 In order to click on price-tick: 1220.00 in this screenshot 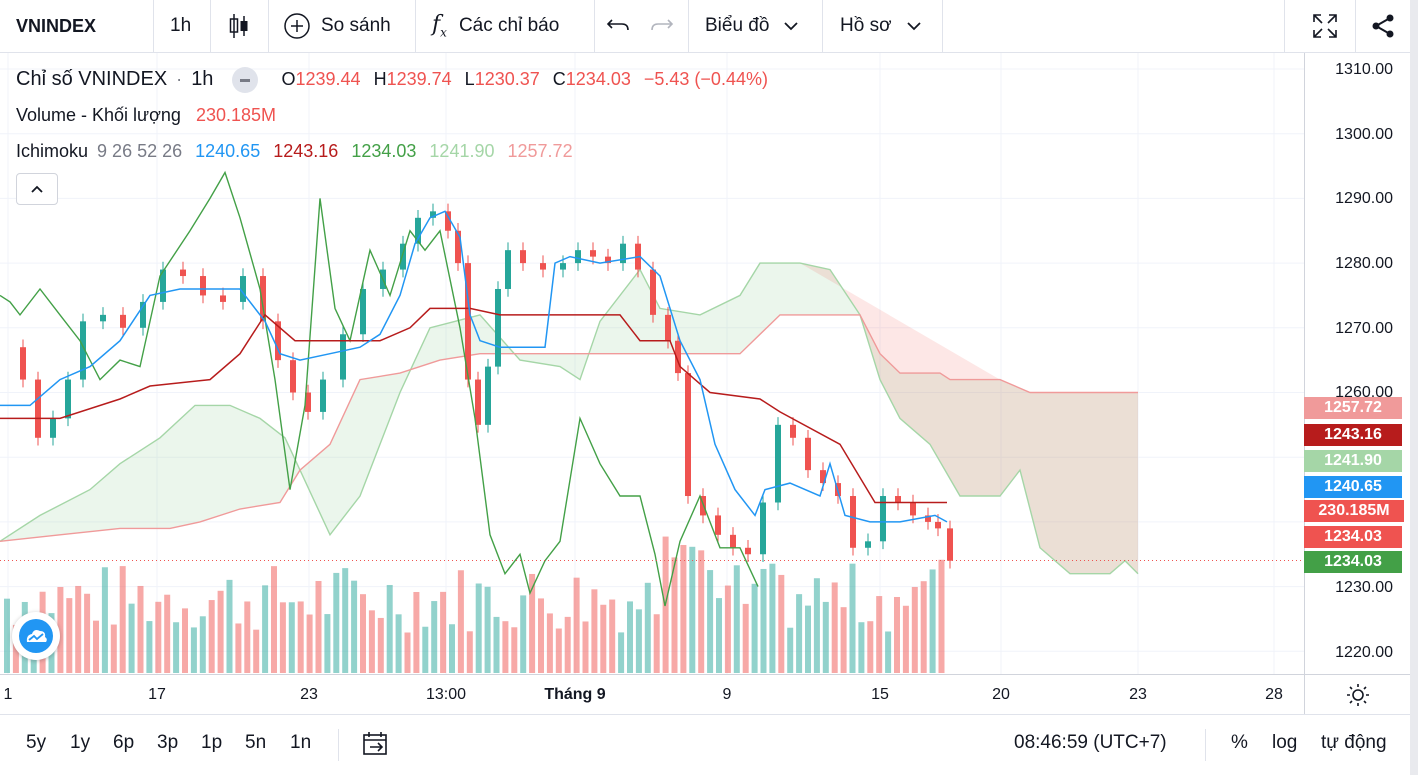, I will do `click(1364, 652)`.